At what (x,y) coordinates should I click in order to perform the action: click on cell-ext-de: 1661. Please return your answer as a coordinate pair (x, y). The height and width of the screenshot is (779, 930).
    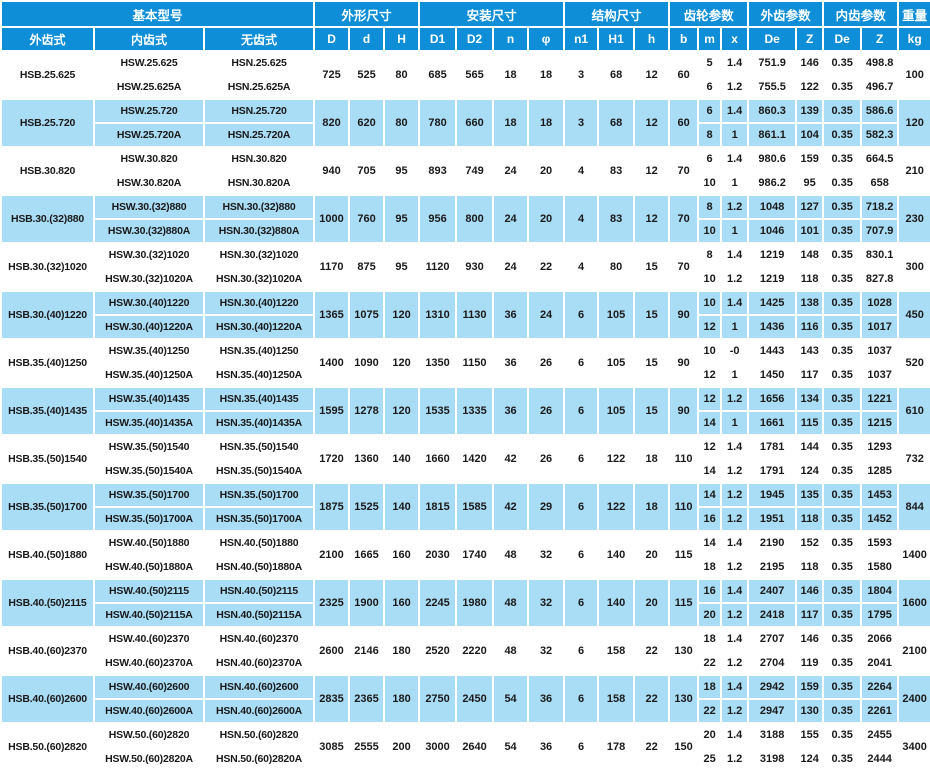
    Looking at the image, I should click on (772, 423).